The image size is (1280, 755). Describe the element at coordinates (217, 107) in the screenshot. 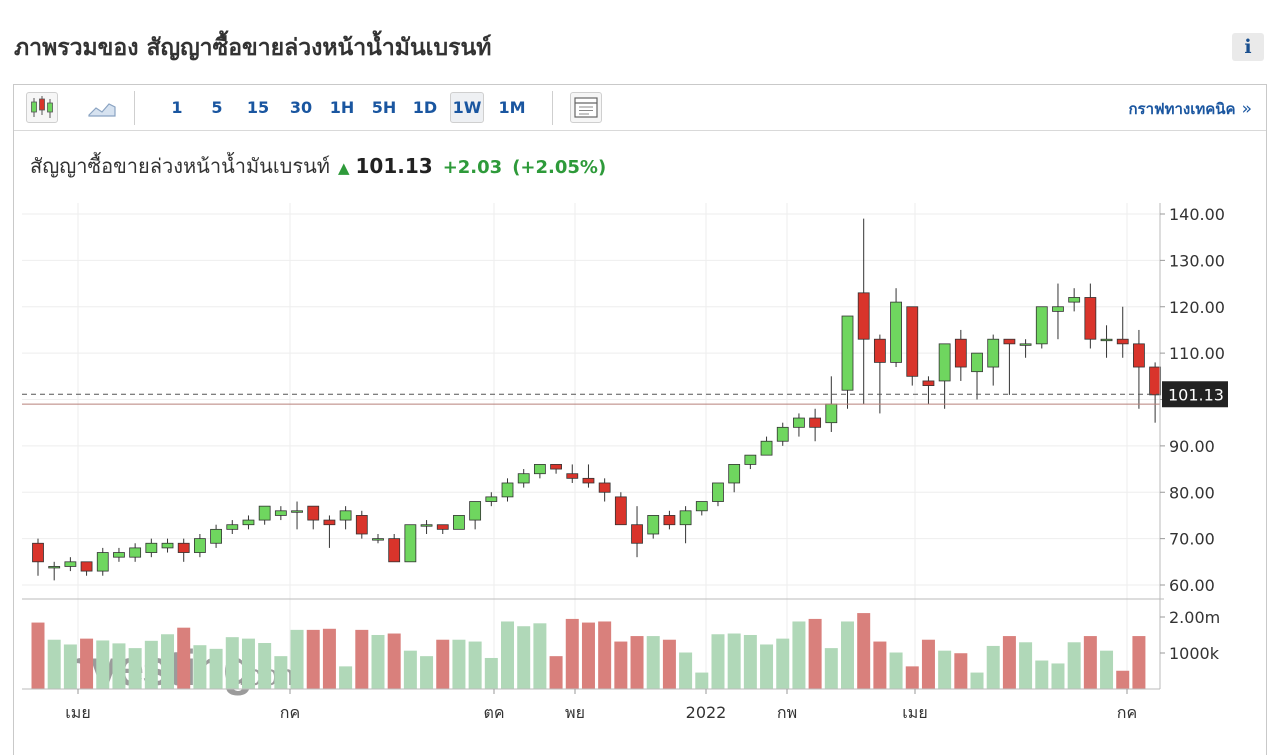

I see `timeframe-5: 5` at that location.